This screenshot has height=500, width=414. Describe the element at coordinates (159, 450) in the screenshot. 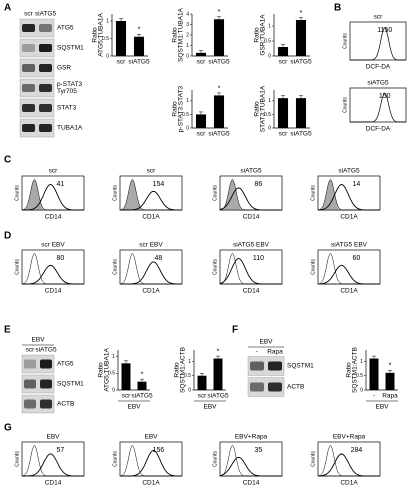

I see `mfi-value: 156` at that location.